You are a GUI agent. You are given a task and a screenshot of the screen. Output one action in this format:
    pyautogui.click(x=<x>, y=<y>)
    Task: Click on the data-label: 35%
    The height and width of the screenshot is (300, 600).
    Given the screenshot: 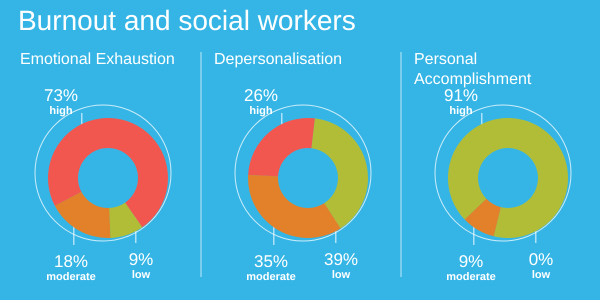 What is the action you would take?
    pyautogui.click(x=271, y=261)
    